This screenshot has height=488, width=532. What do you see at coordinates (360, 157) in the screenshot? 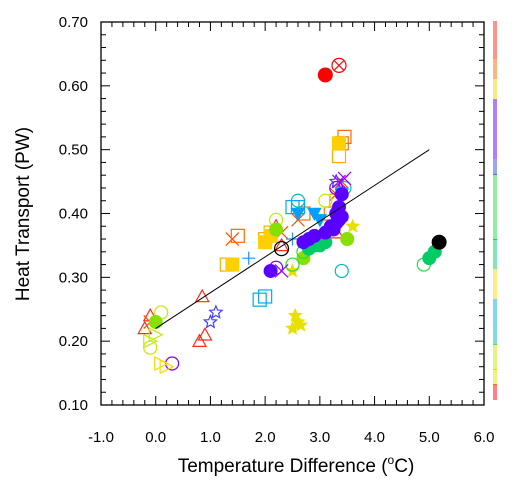
I see `highlight-points` at bounding box center [360, 157].